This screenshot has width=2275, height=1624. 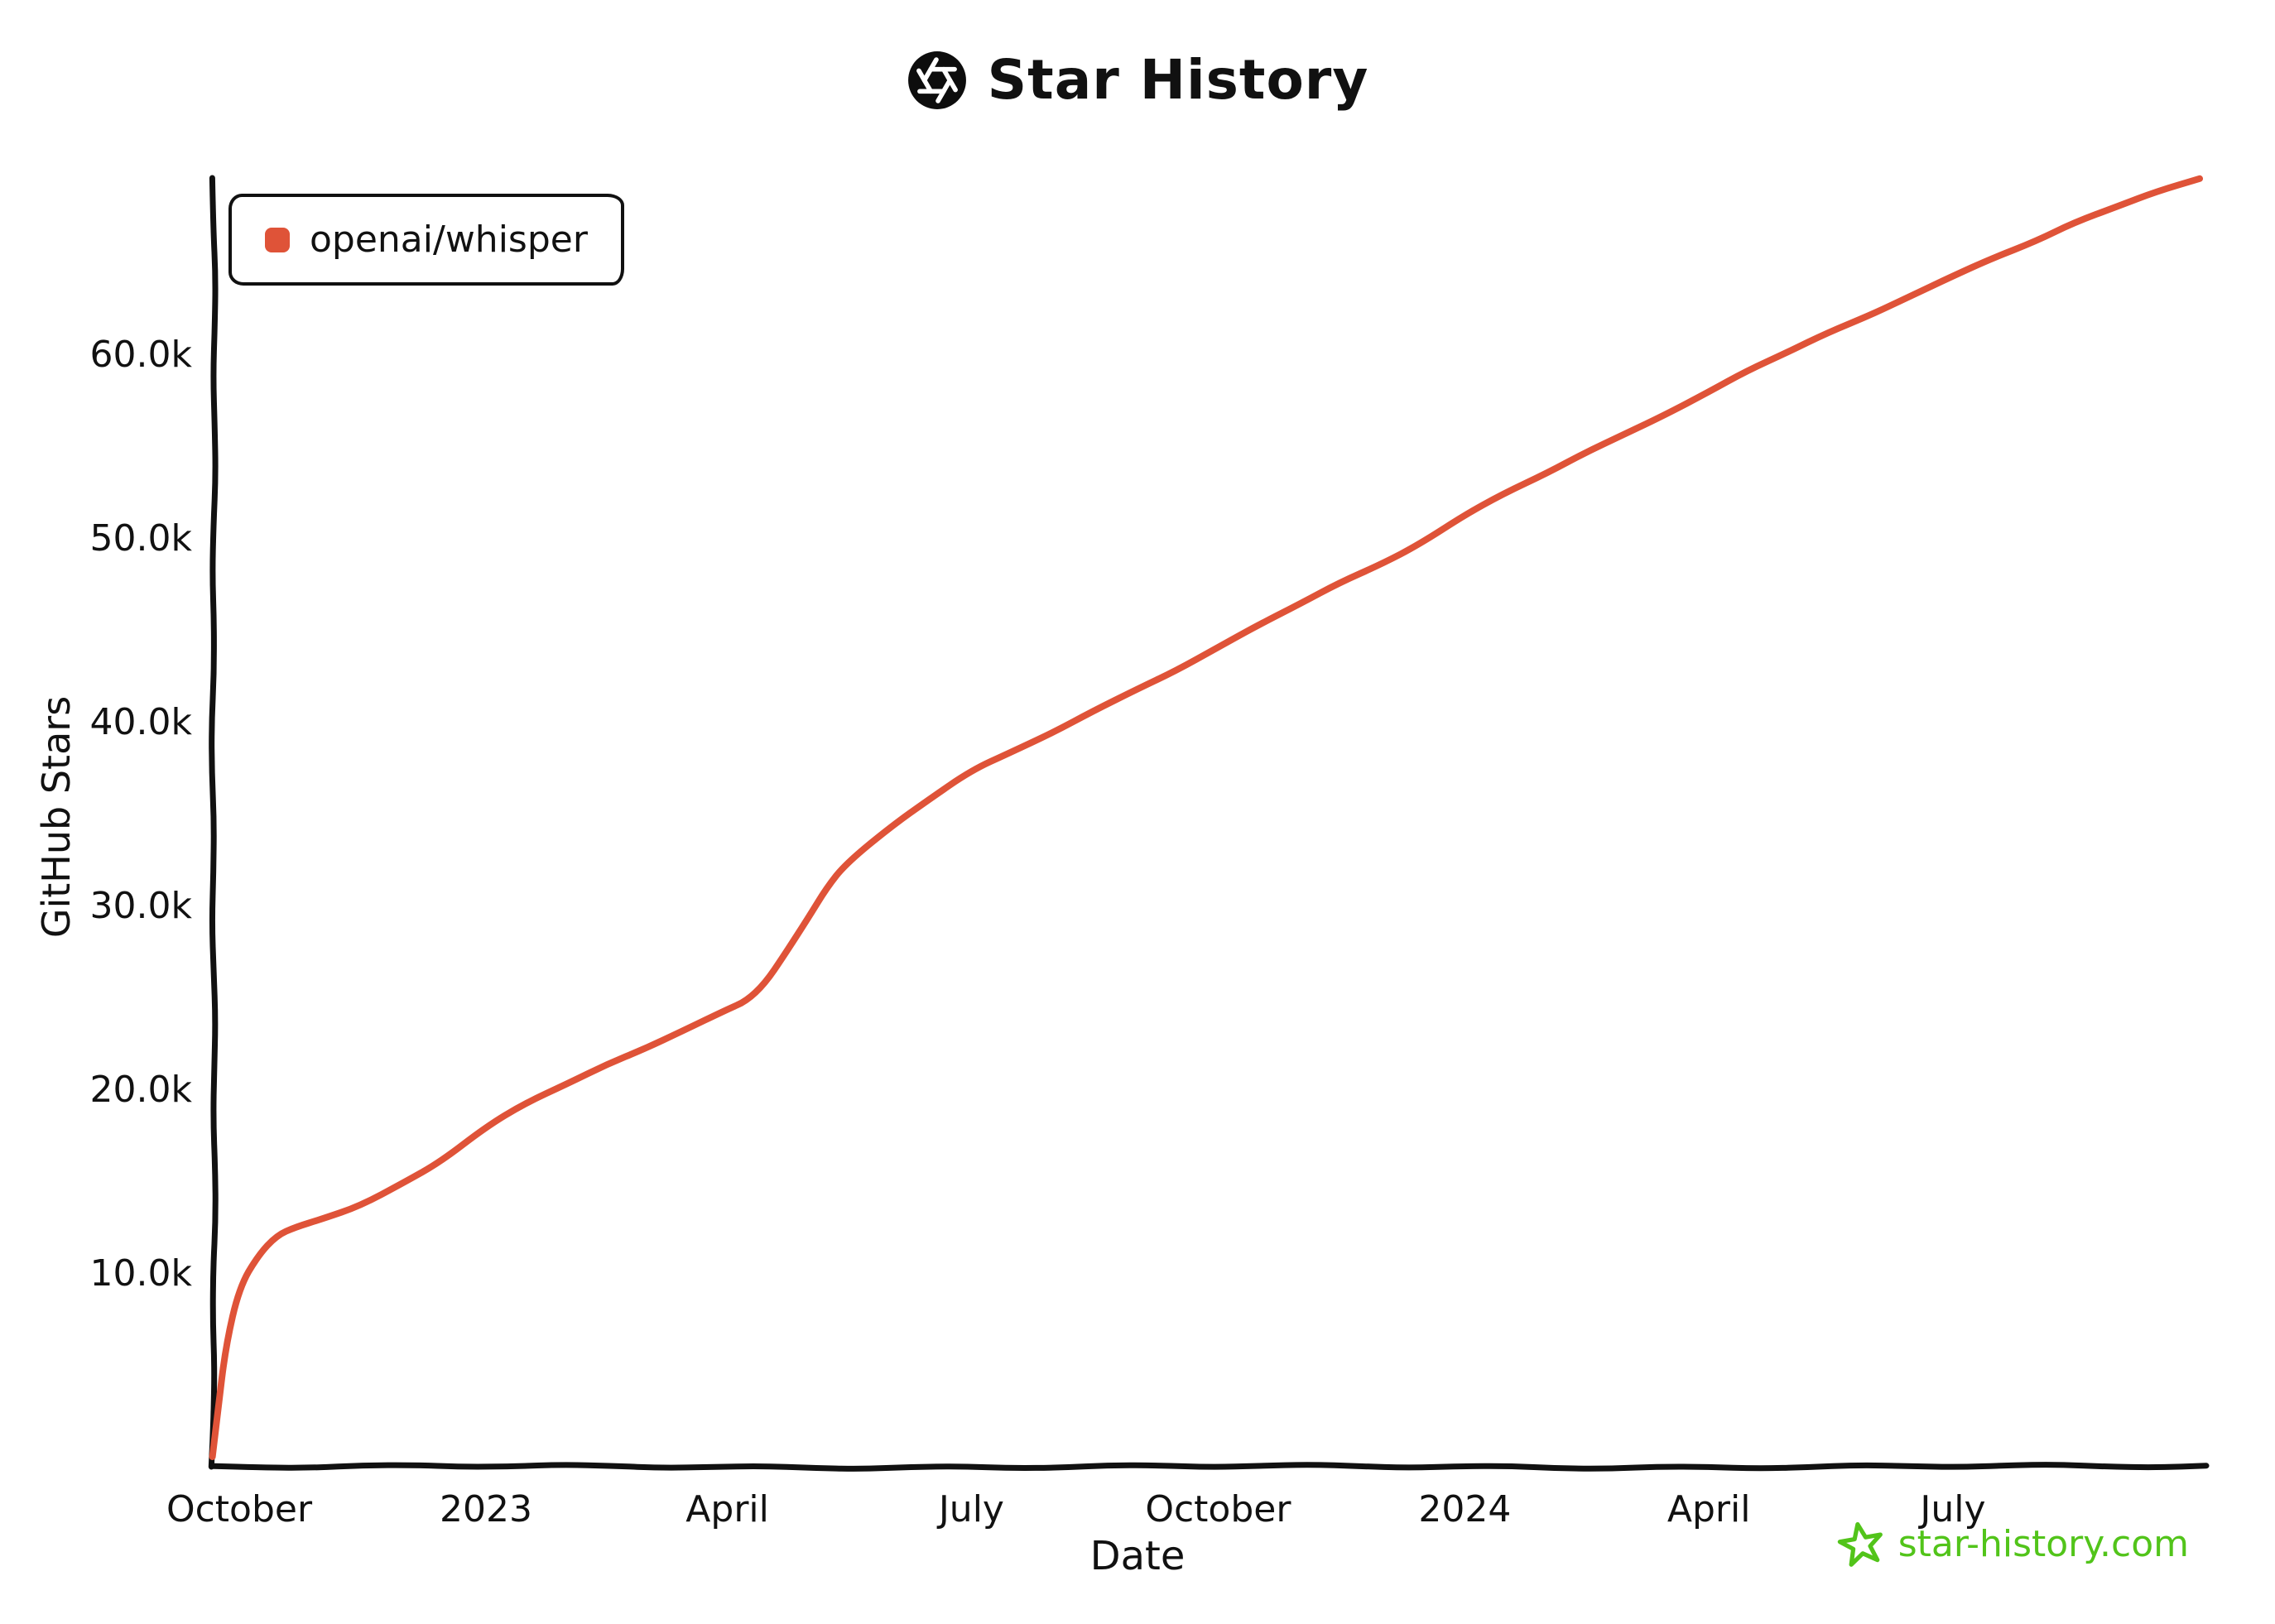 What do you see at coordinates (56, 817) in the screenshot?
I see `y-axis-title: GitHub Stars` at bounding box center [56, 817].